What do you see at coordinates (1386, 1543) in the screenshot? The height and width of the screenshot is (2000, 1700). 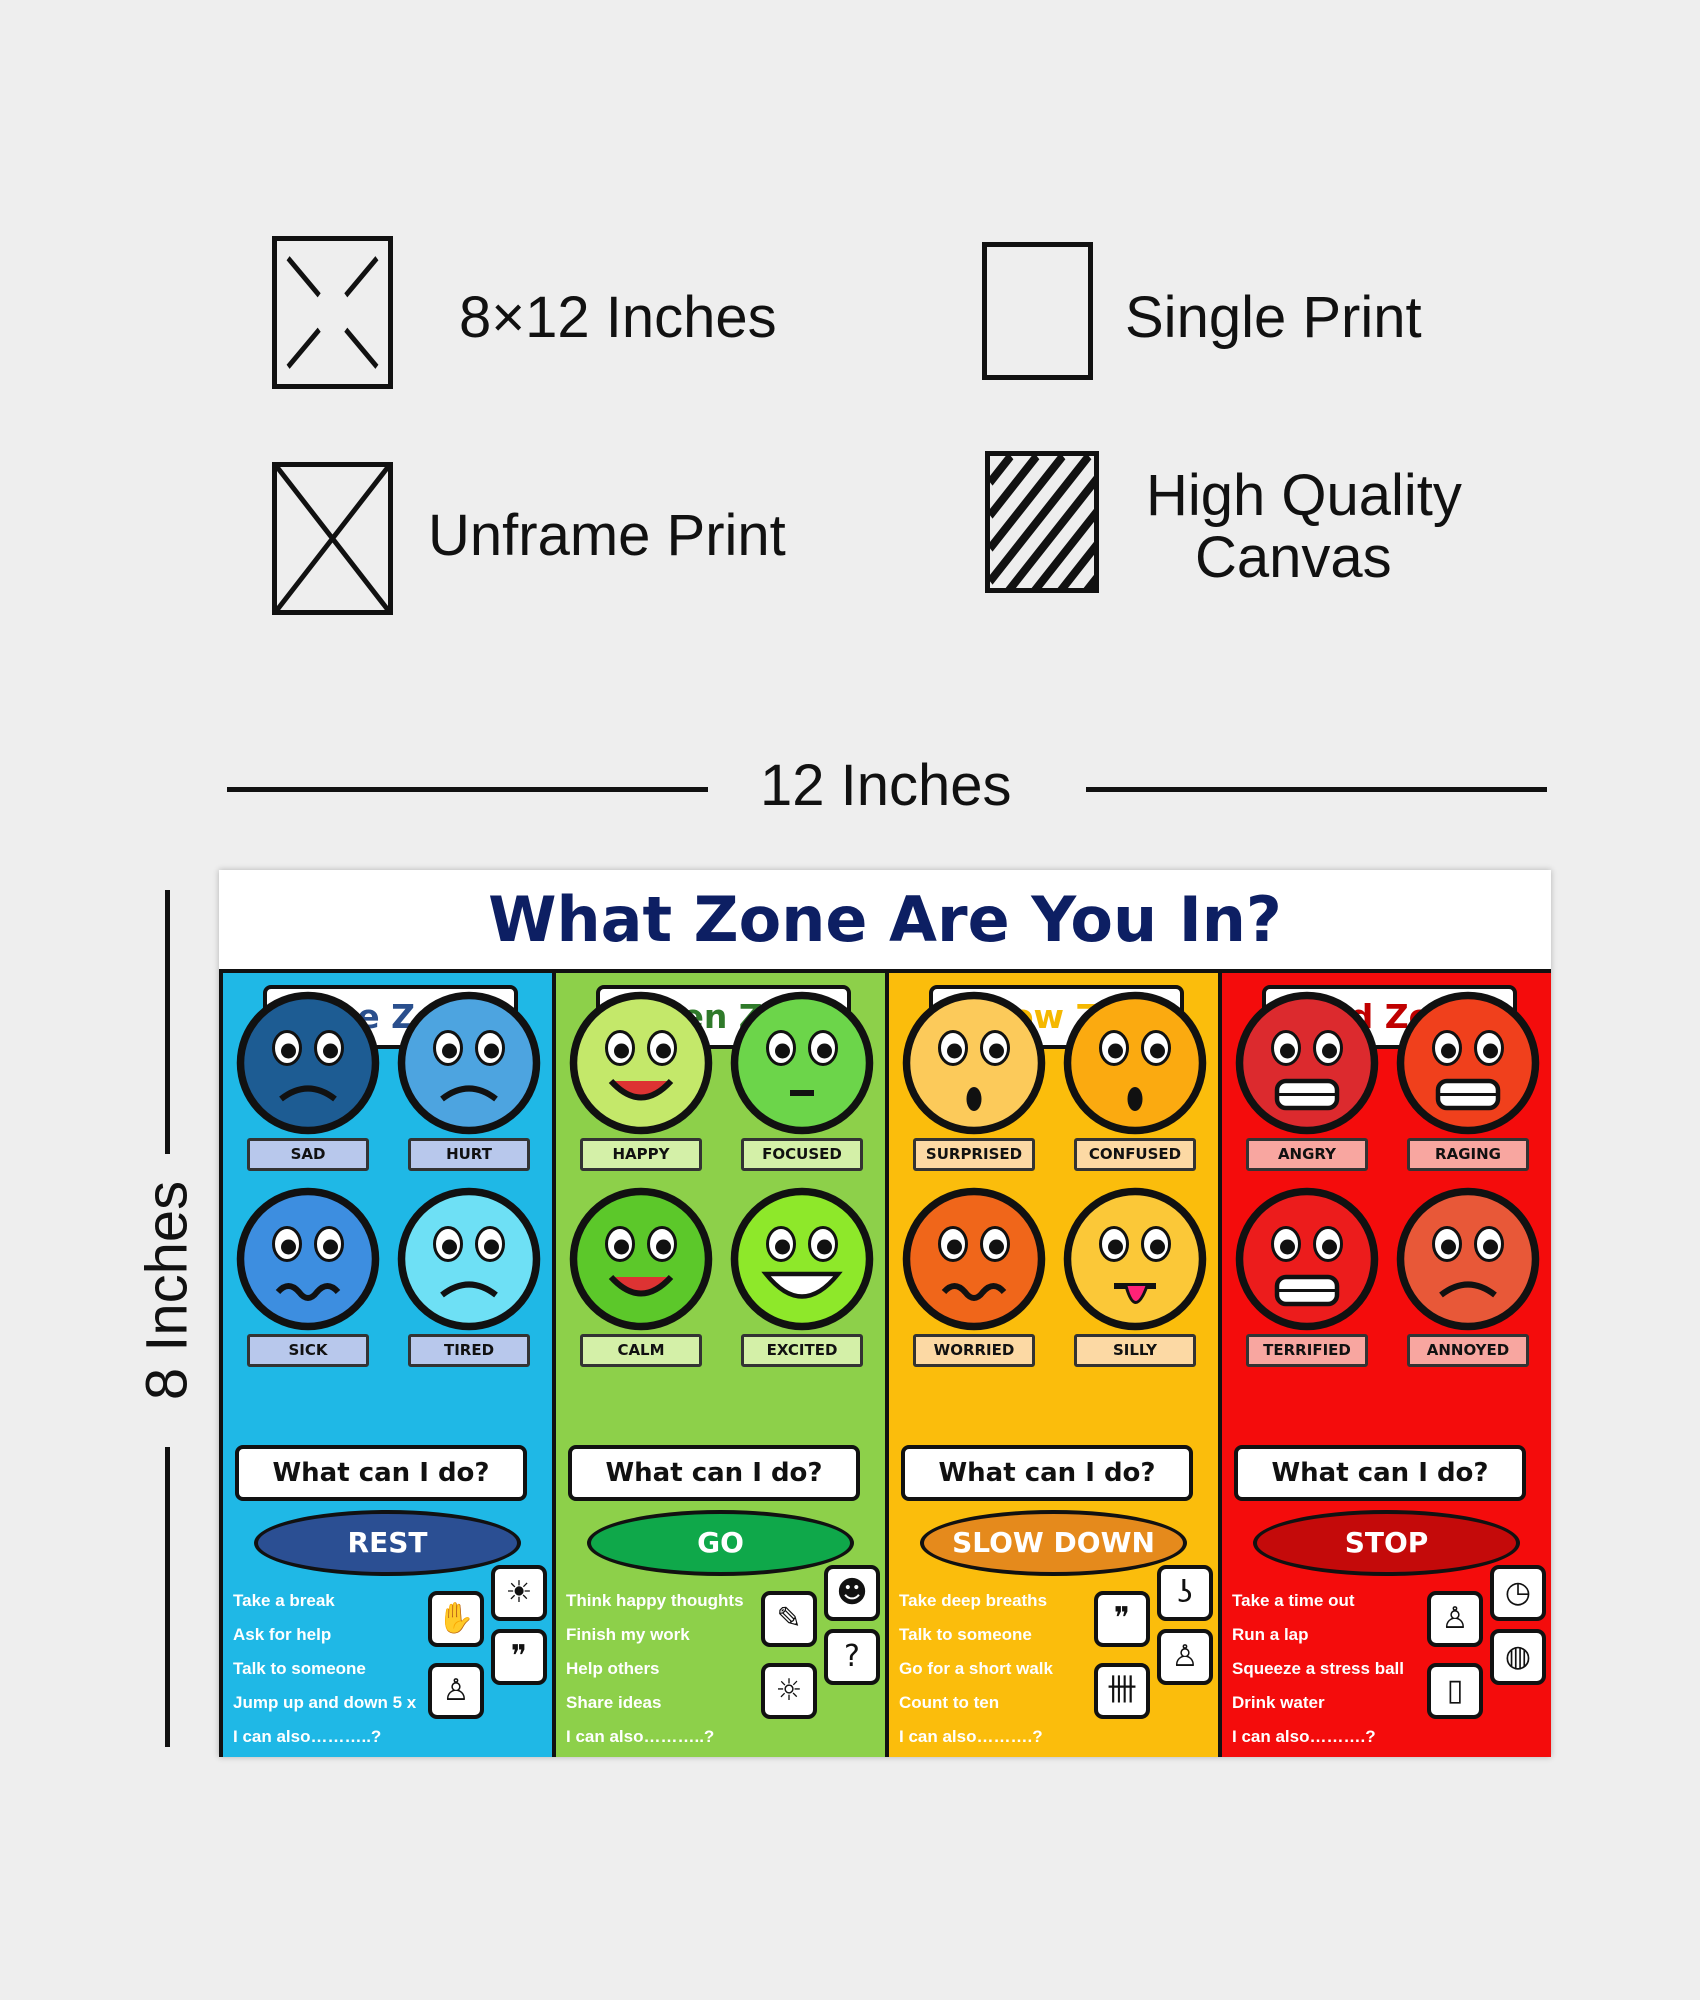 I see `action-oval: STOP` at bounding box center [1386, 1543].